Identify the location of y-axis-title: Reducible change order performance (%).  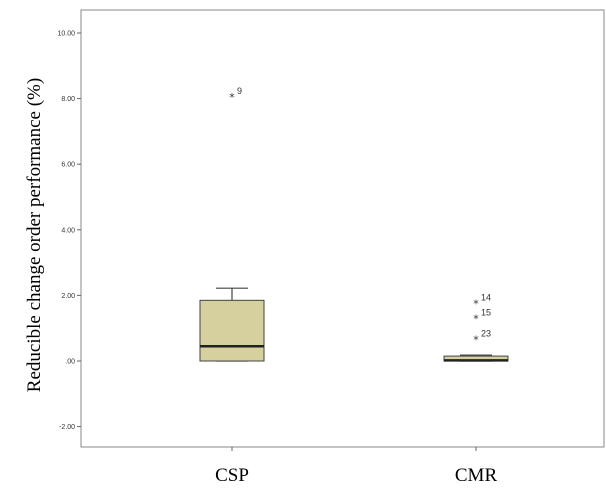
(34, 235).